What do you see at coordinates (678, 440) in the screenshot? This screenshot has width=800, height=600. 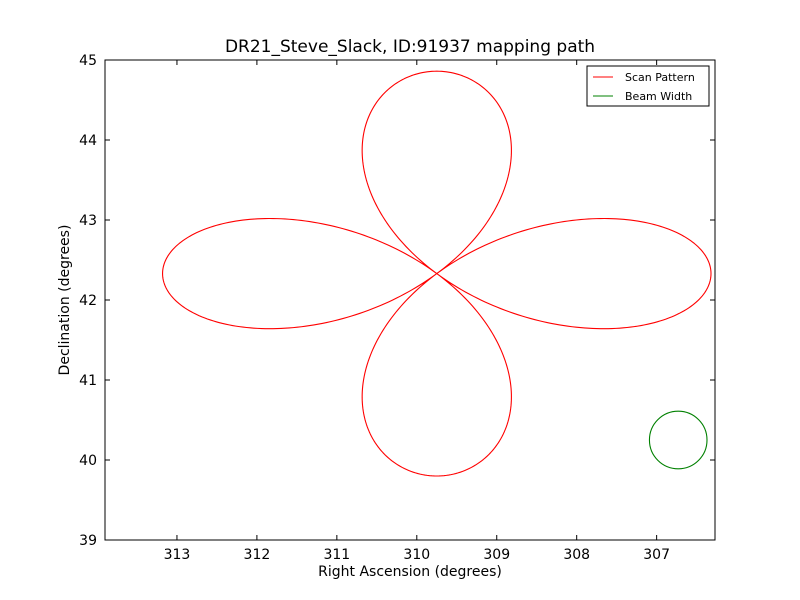 I see `beam-width-circle` at bounding box center [678, 440].